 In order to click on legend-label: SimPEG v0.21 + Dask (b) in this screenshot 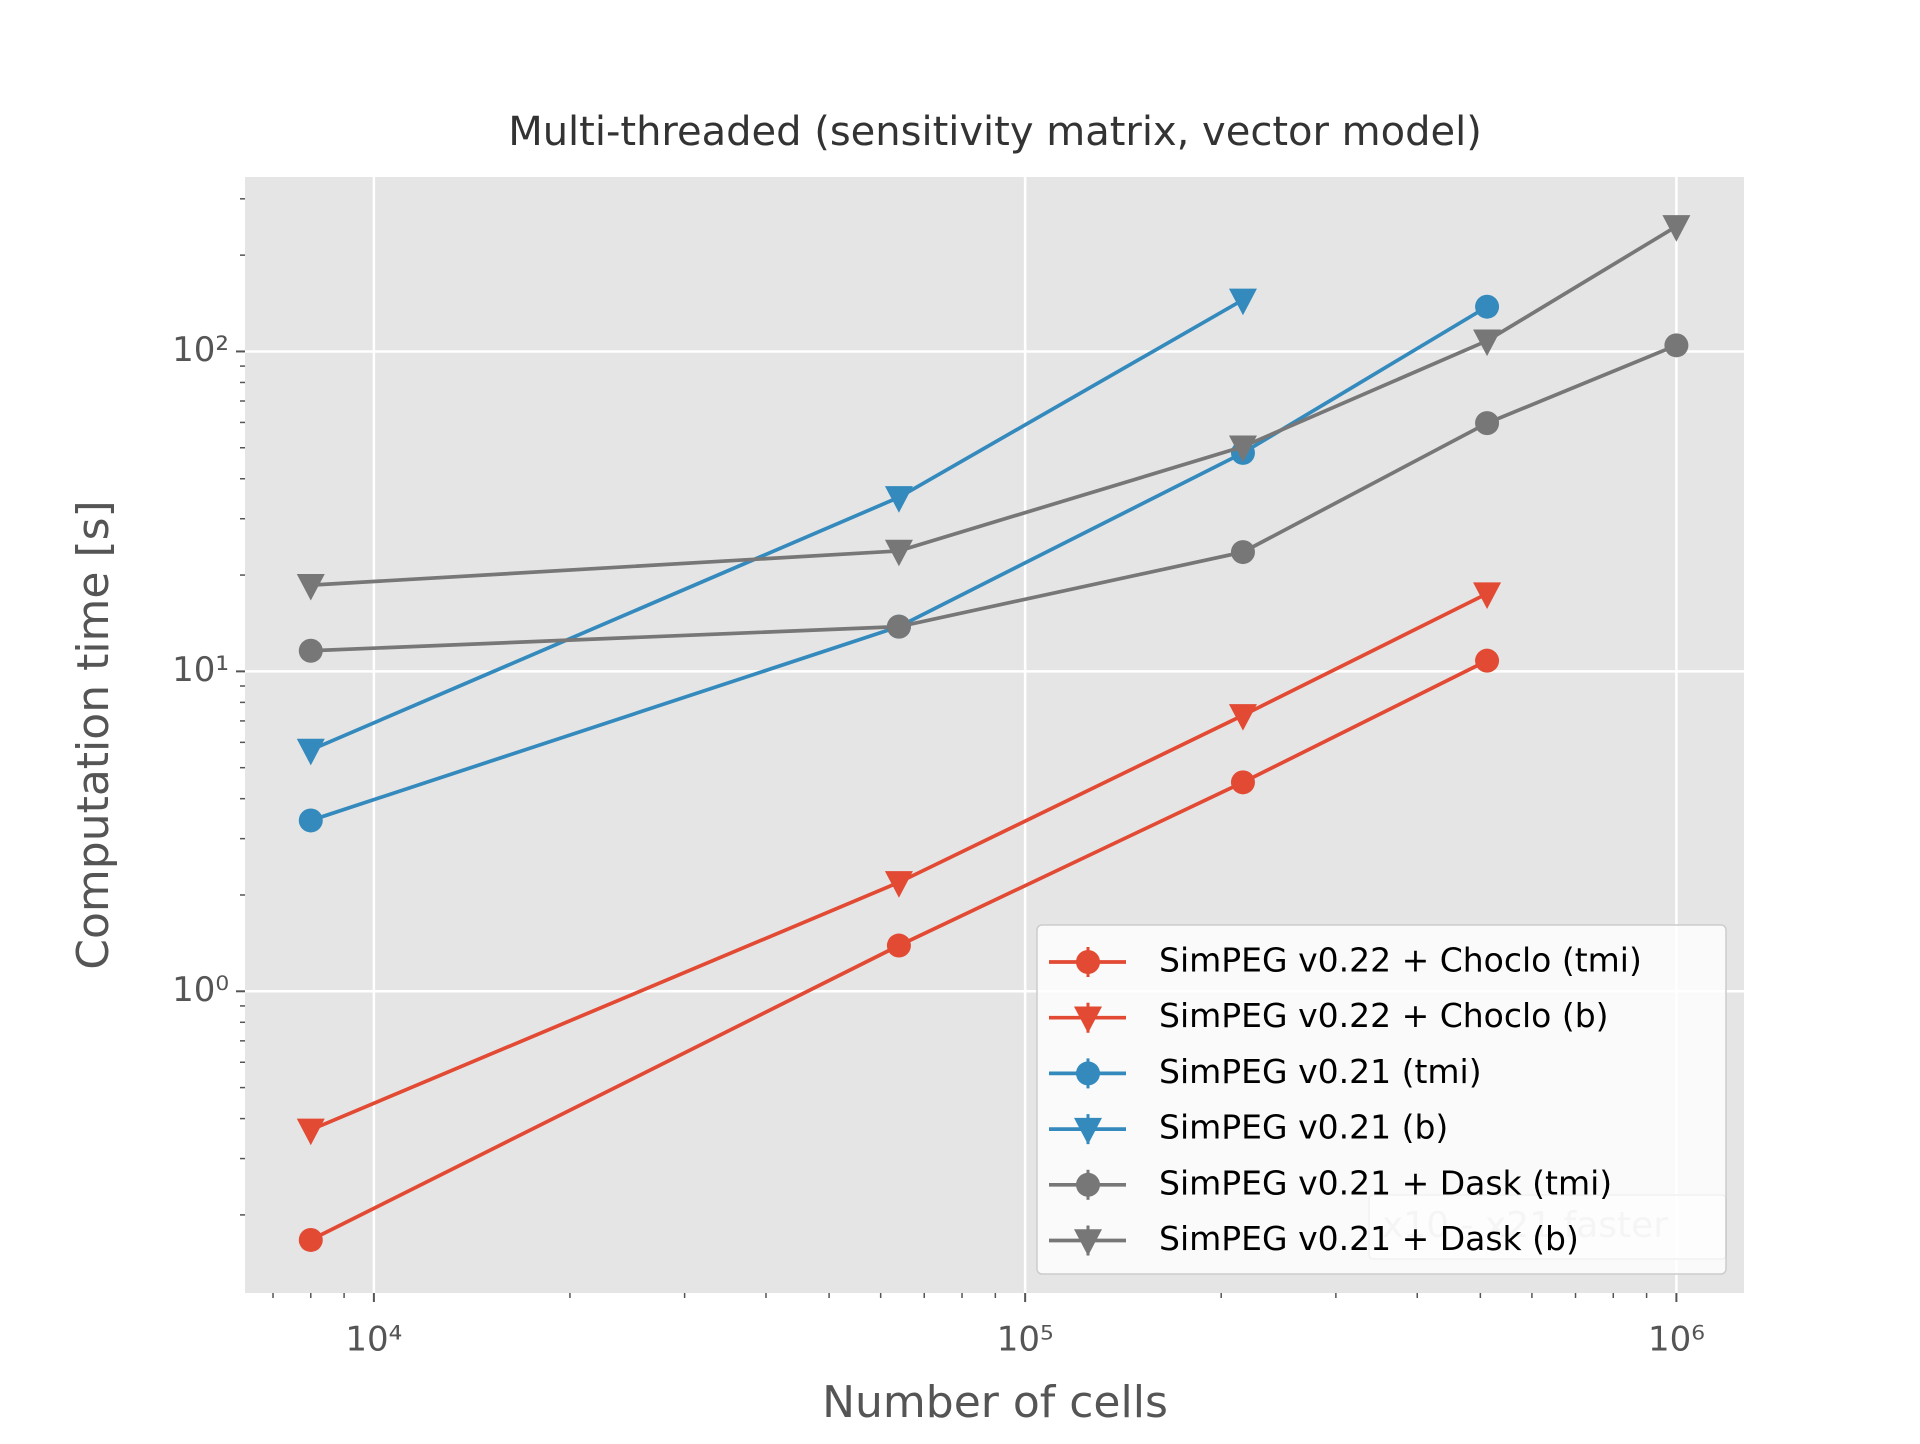, I will do `click(1369, 1238)`.